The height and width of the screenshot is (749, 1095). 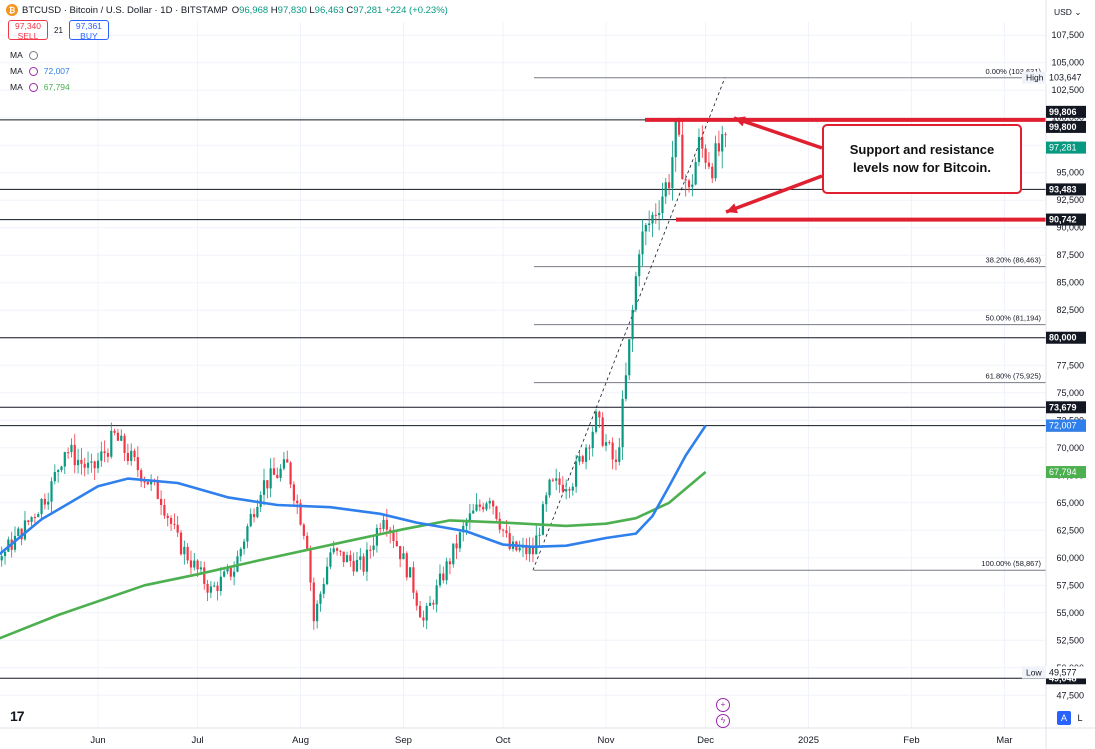 I want to click on fib-label: 100.00% (58,867), so click(x=1011, y=563).